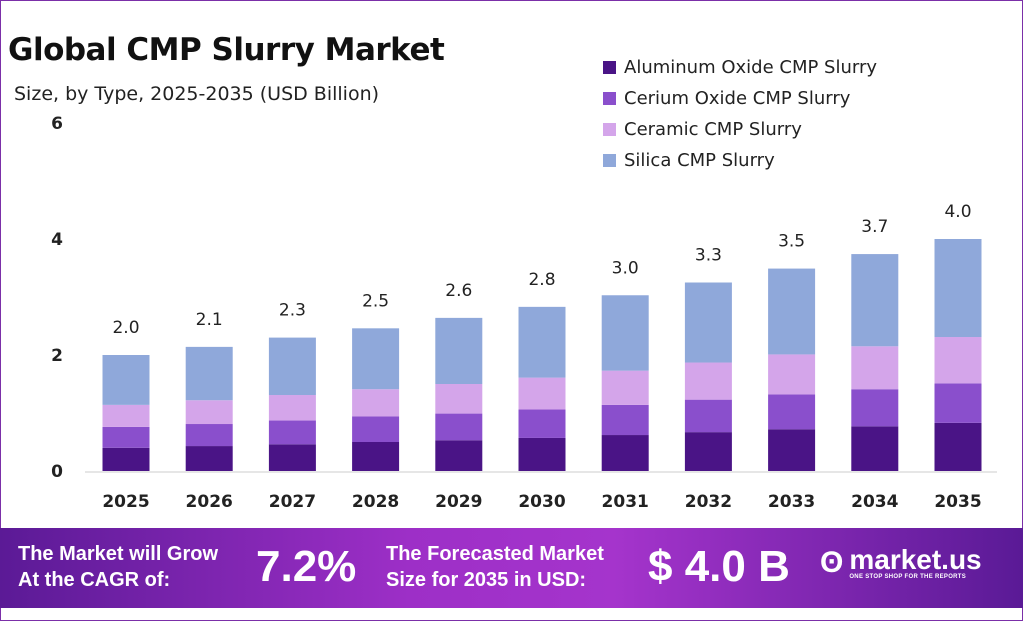 This screenshot has width=1023, height=621. What do you see at coordinates (197, 94) in the screenshot?
I see `chart-subtitle: Size, by Type, 2025-2035 (USD Billion)` at bounding box center [197, 94].